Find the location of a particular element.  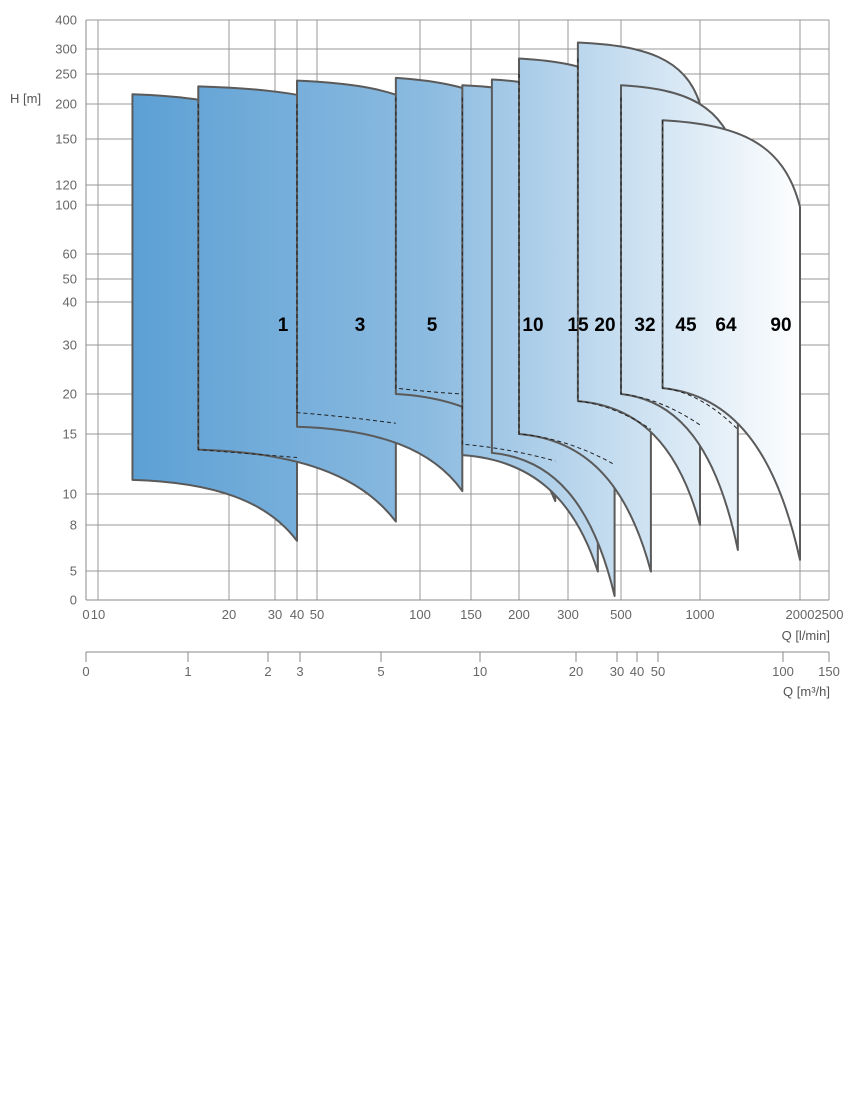

x-tick-label: 200 is located at coordinates (519, 614).